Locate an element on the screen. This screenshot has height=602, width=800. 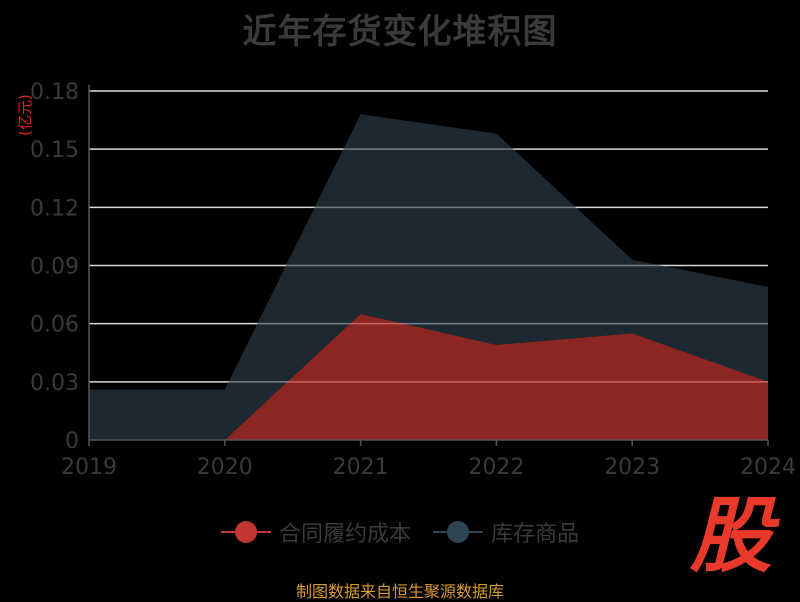
legend: 合同履约成本 库存商品 is located at coordinates (400, 532).